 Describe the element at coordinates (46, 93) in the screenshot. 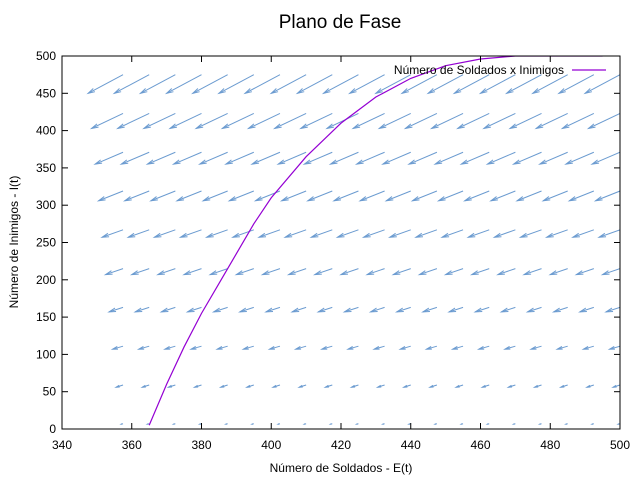

I see `y-tick-label: 450` at that location.